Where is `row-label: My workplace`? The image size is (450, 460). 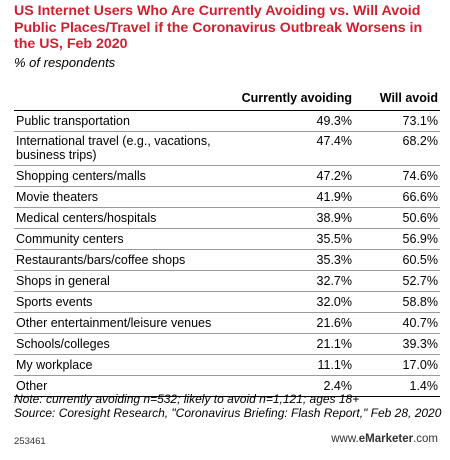 row-label: My workplace is located at coordinates (54, 365).